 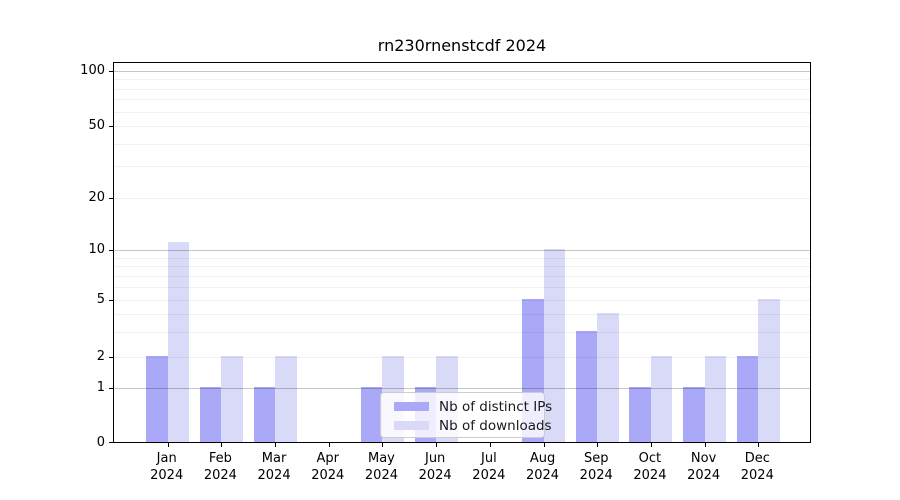 I want to click on legend-swatch-nb-of-distinct-ips, so click(x=411, y=406).